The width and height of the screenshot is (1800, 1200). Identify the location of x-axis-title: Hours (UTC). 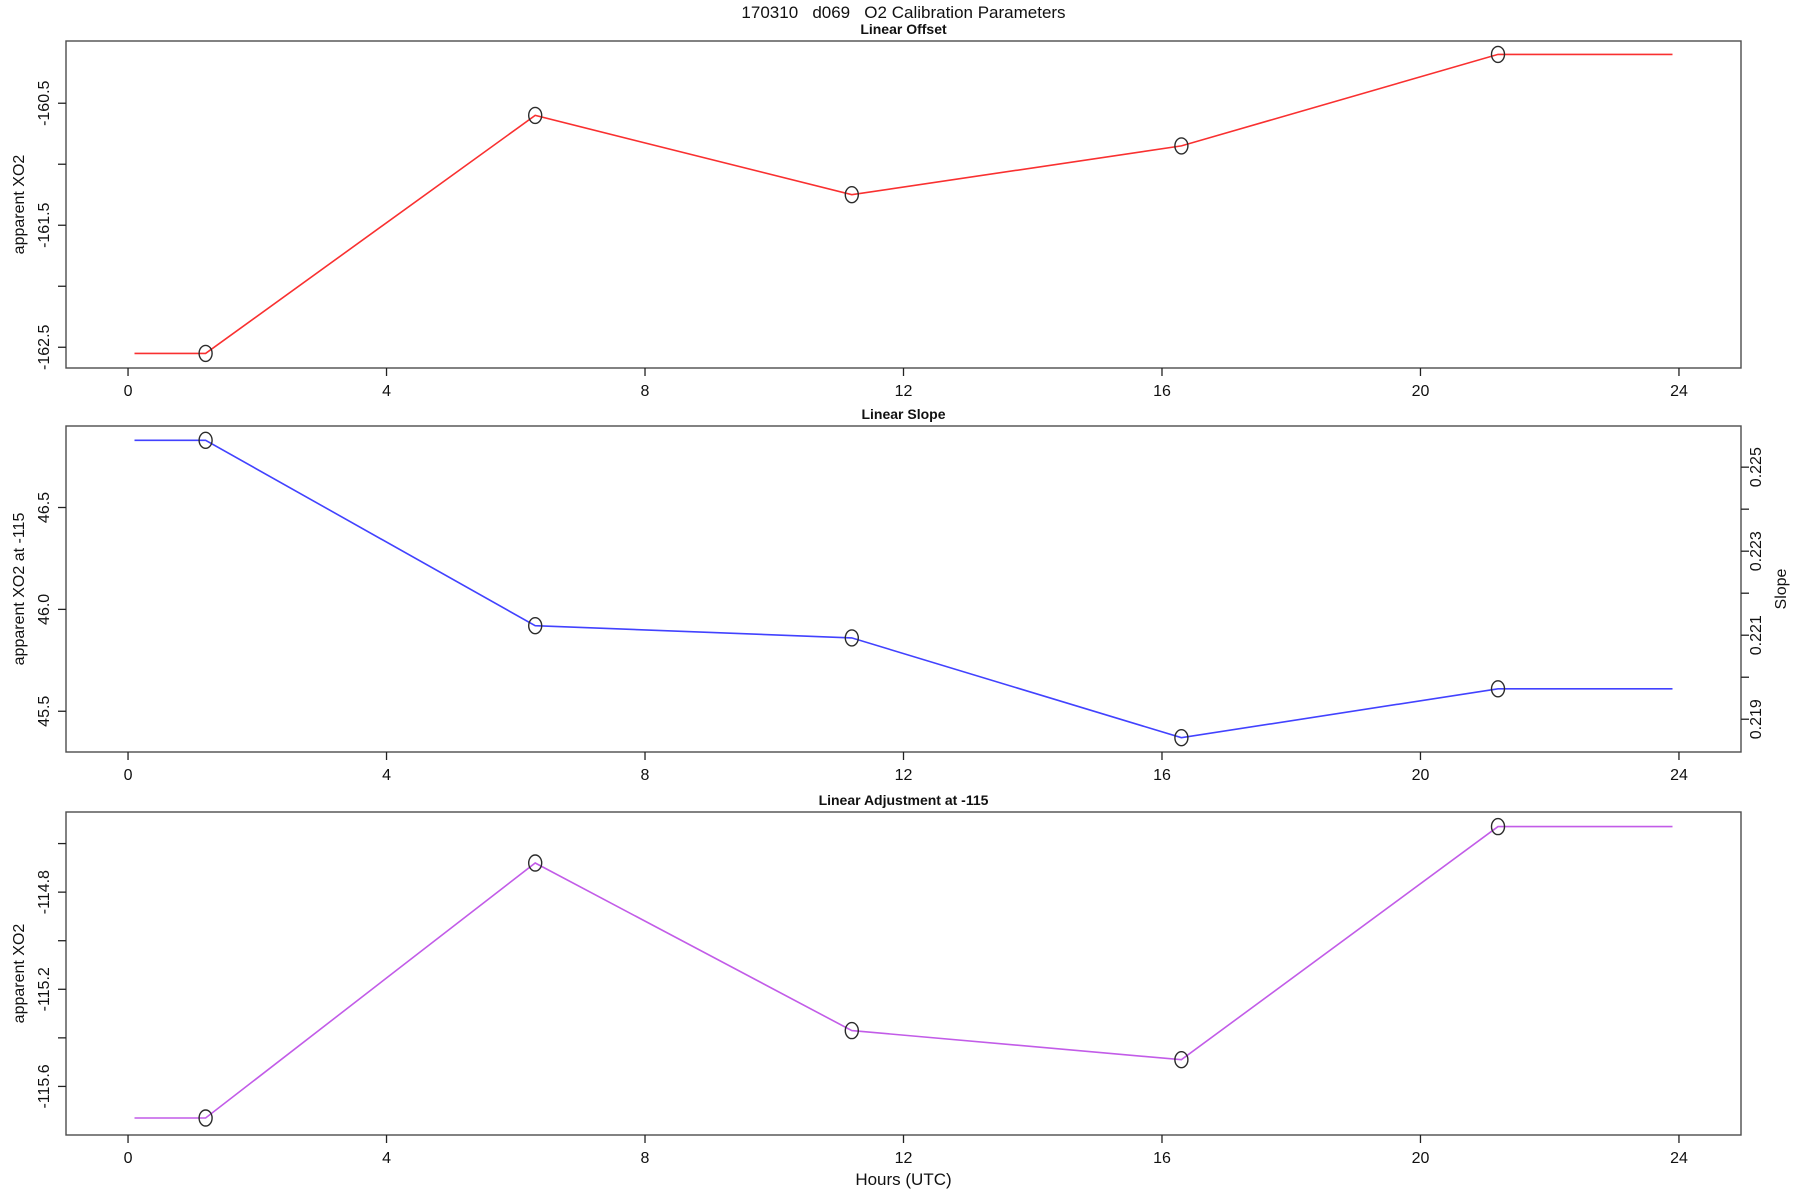
(903, 1179).